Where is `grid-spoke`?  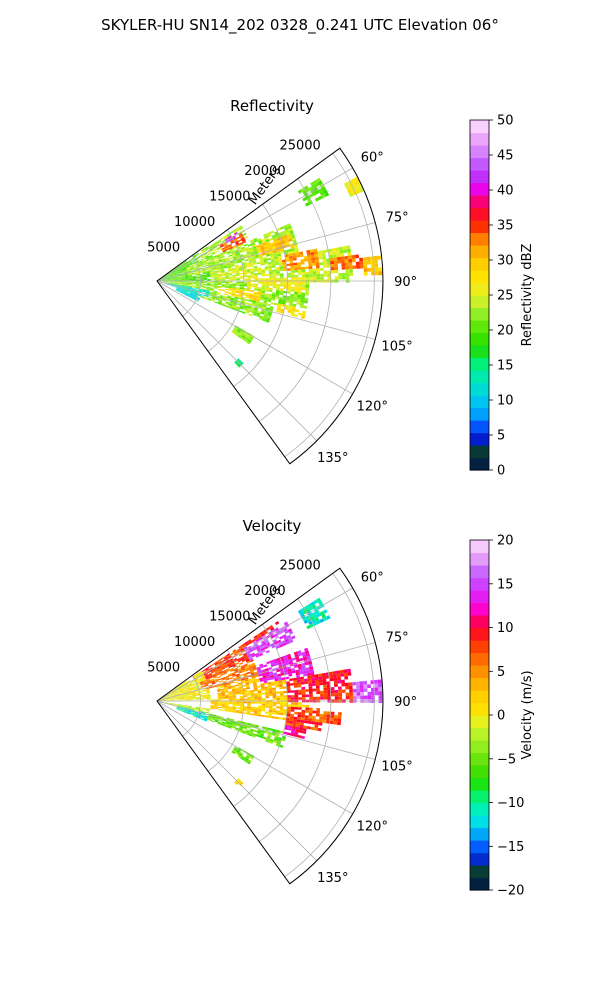
grid-spoke is located at coordinates (254, 644).